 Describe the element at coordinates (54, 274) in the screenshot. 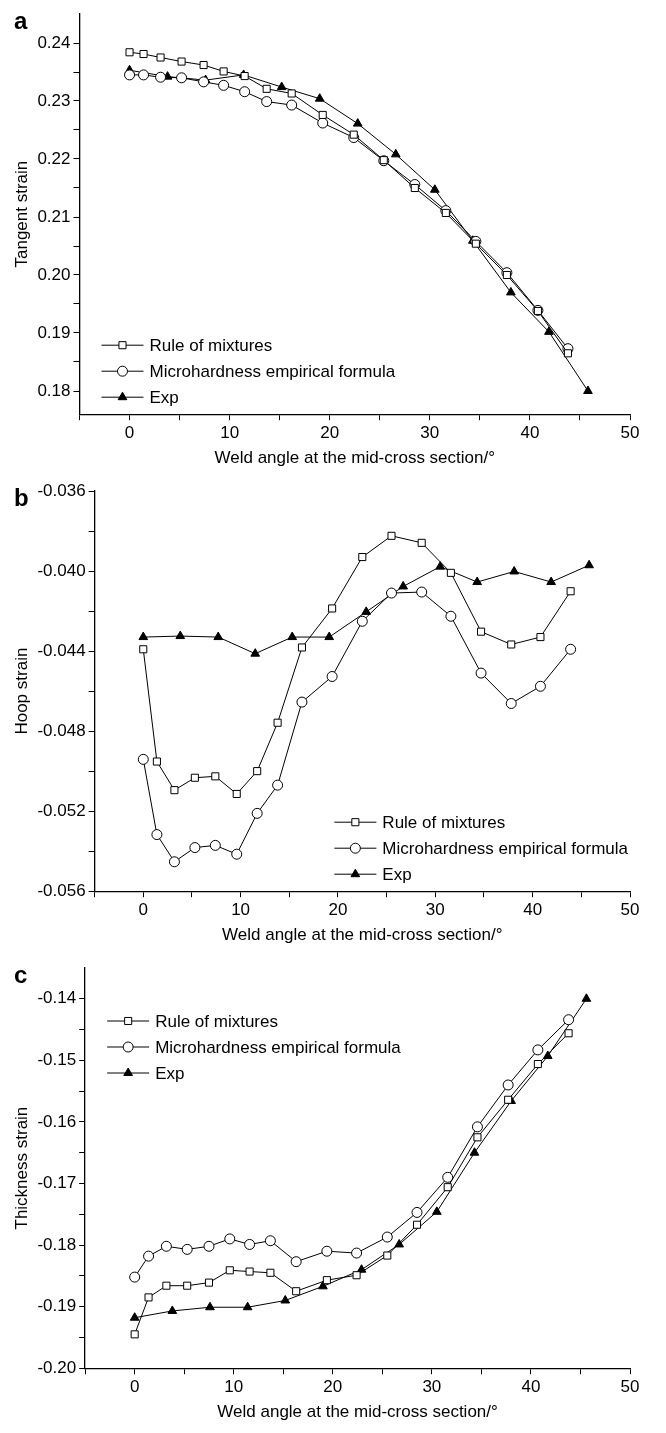

I see `y-tick-label: 0.20` at that location.